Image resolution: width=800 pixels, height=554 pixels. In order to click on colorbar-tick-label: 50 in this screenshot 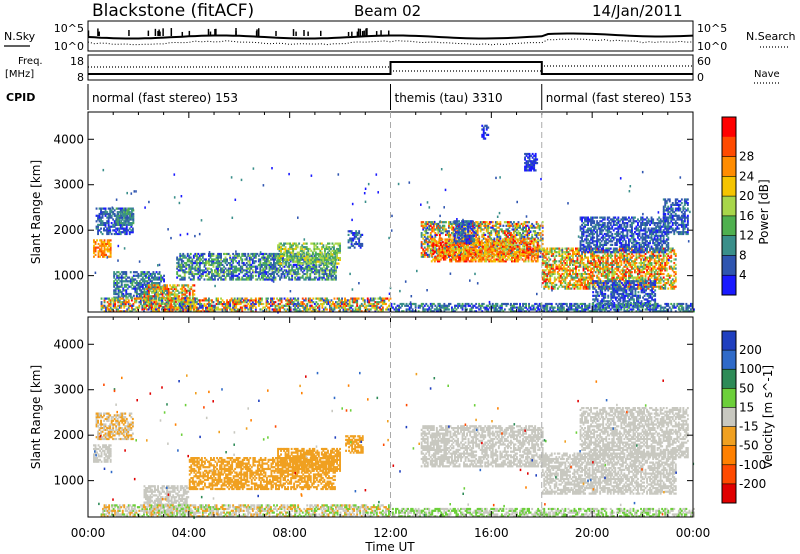, I will do `click(746, 388)`.